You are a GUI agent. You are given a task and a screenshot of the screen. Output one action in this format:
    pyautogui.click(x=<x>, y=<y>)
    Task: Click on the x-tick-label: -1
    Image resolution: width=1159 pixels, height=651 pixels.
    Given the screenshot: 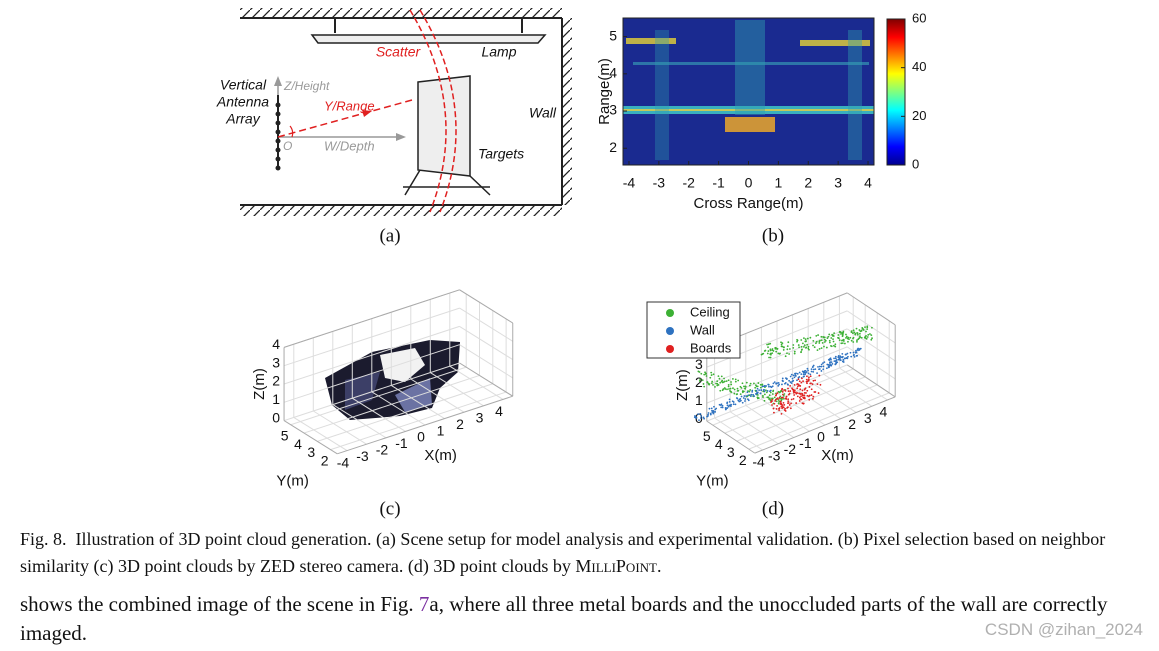 What is the action you would take?
    pyautogui.click(x=401, y=443)
    